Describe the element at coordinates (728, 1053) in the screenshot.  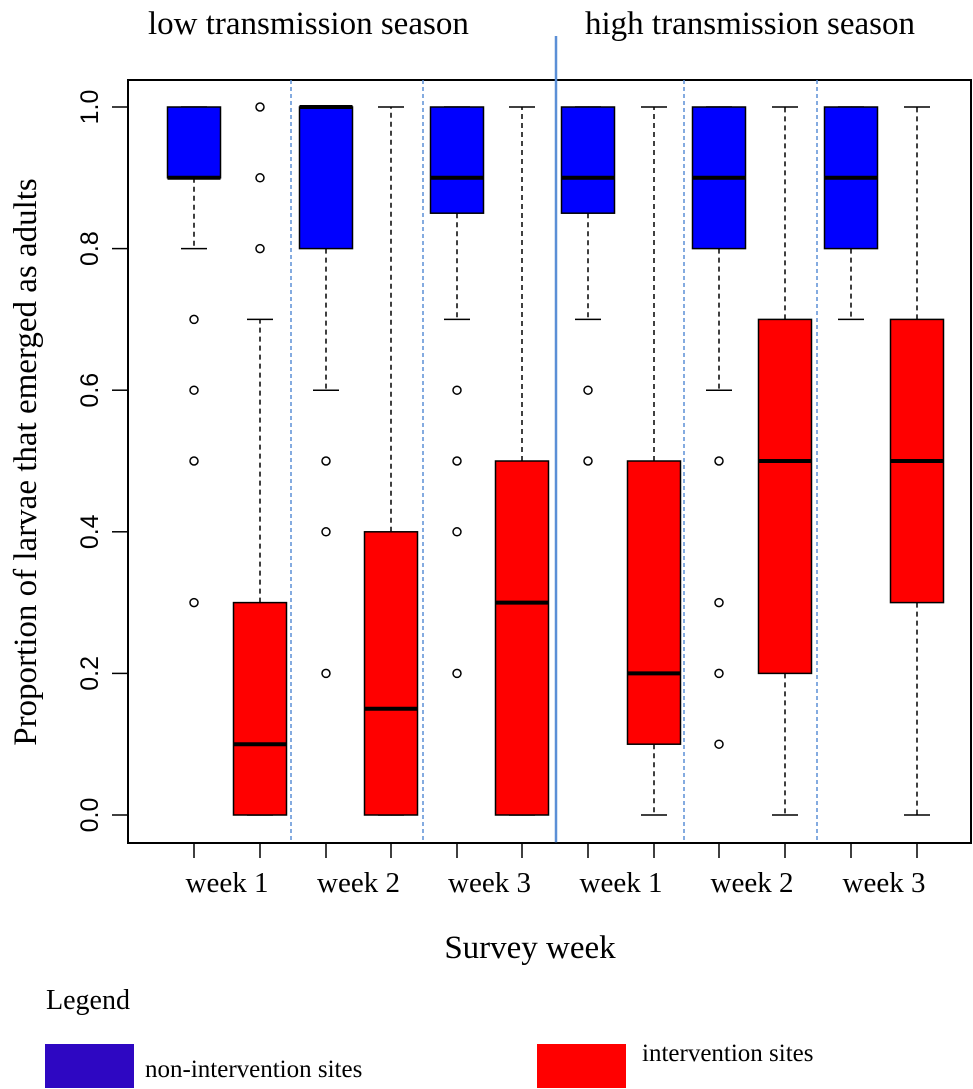
I see `legend-label-intervention: intervention sites` at that location.